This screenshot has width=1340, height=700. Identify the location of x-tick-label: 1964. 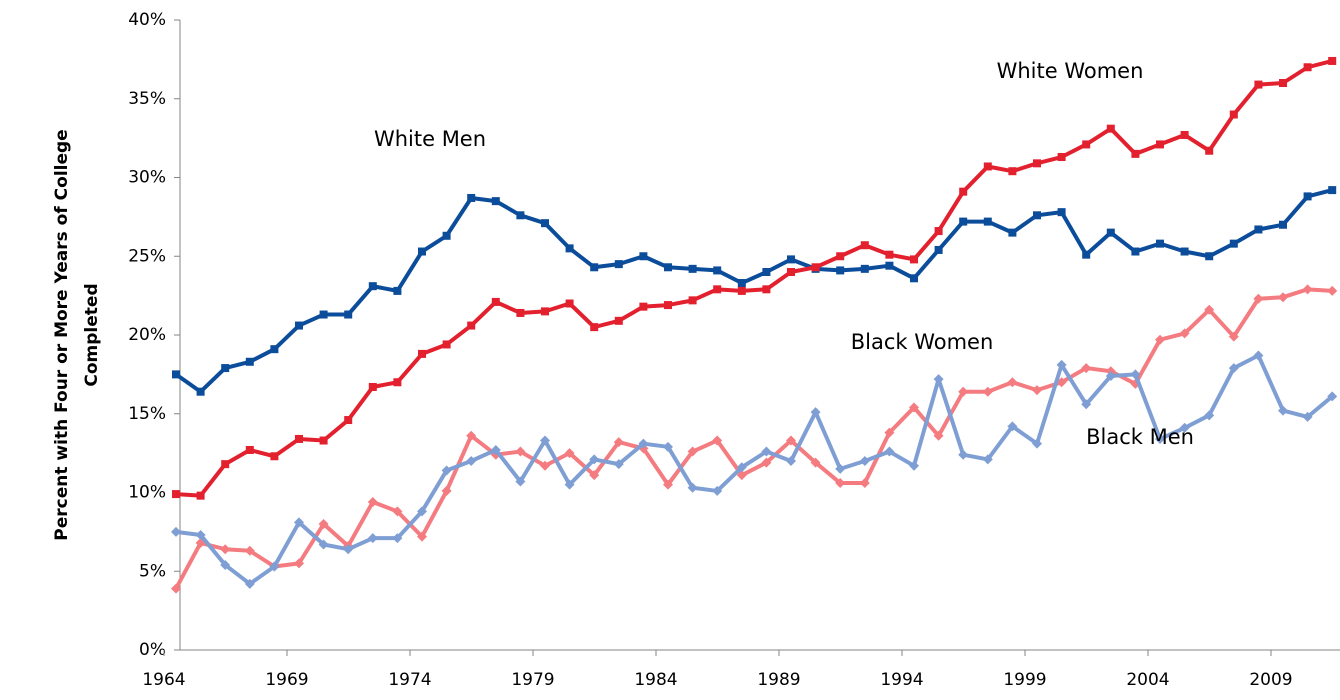
(163, 680).